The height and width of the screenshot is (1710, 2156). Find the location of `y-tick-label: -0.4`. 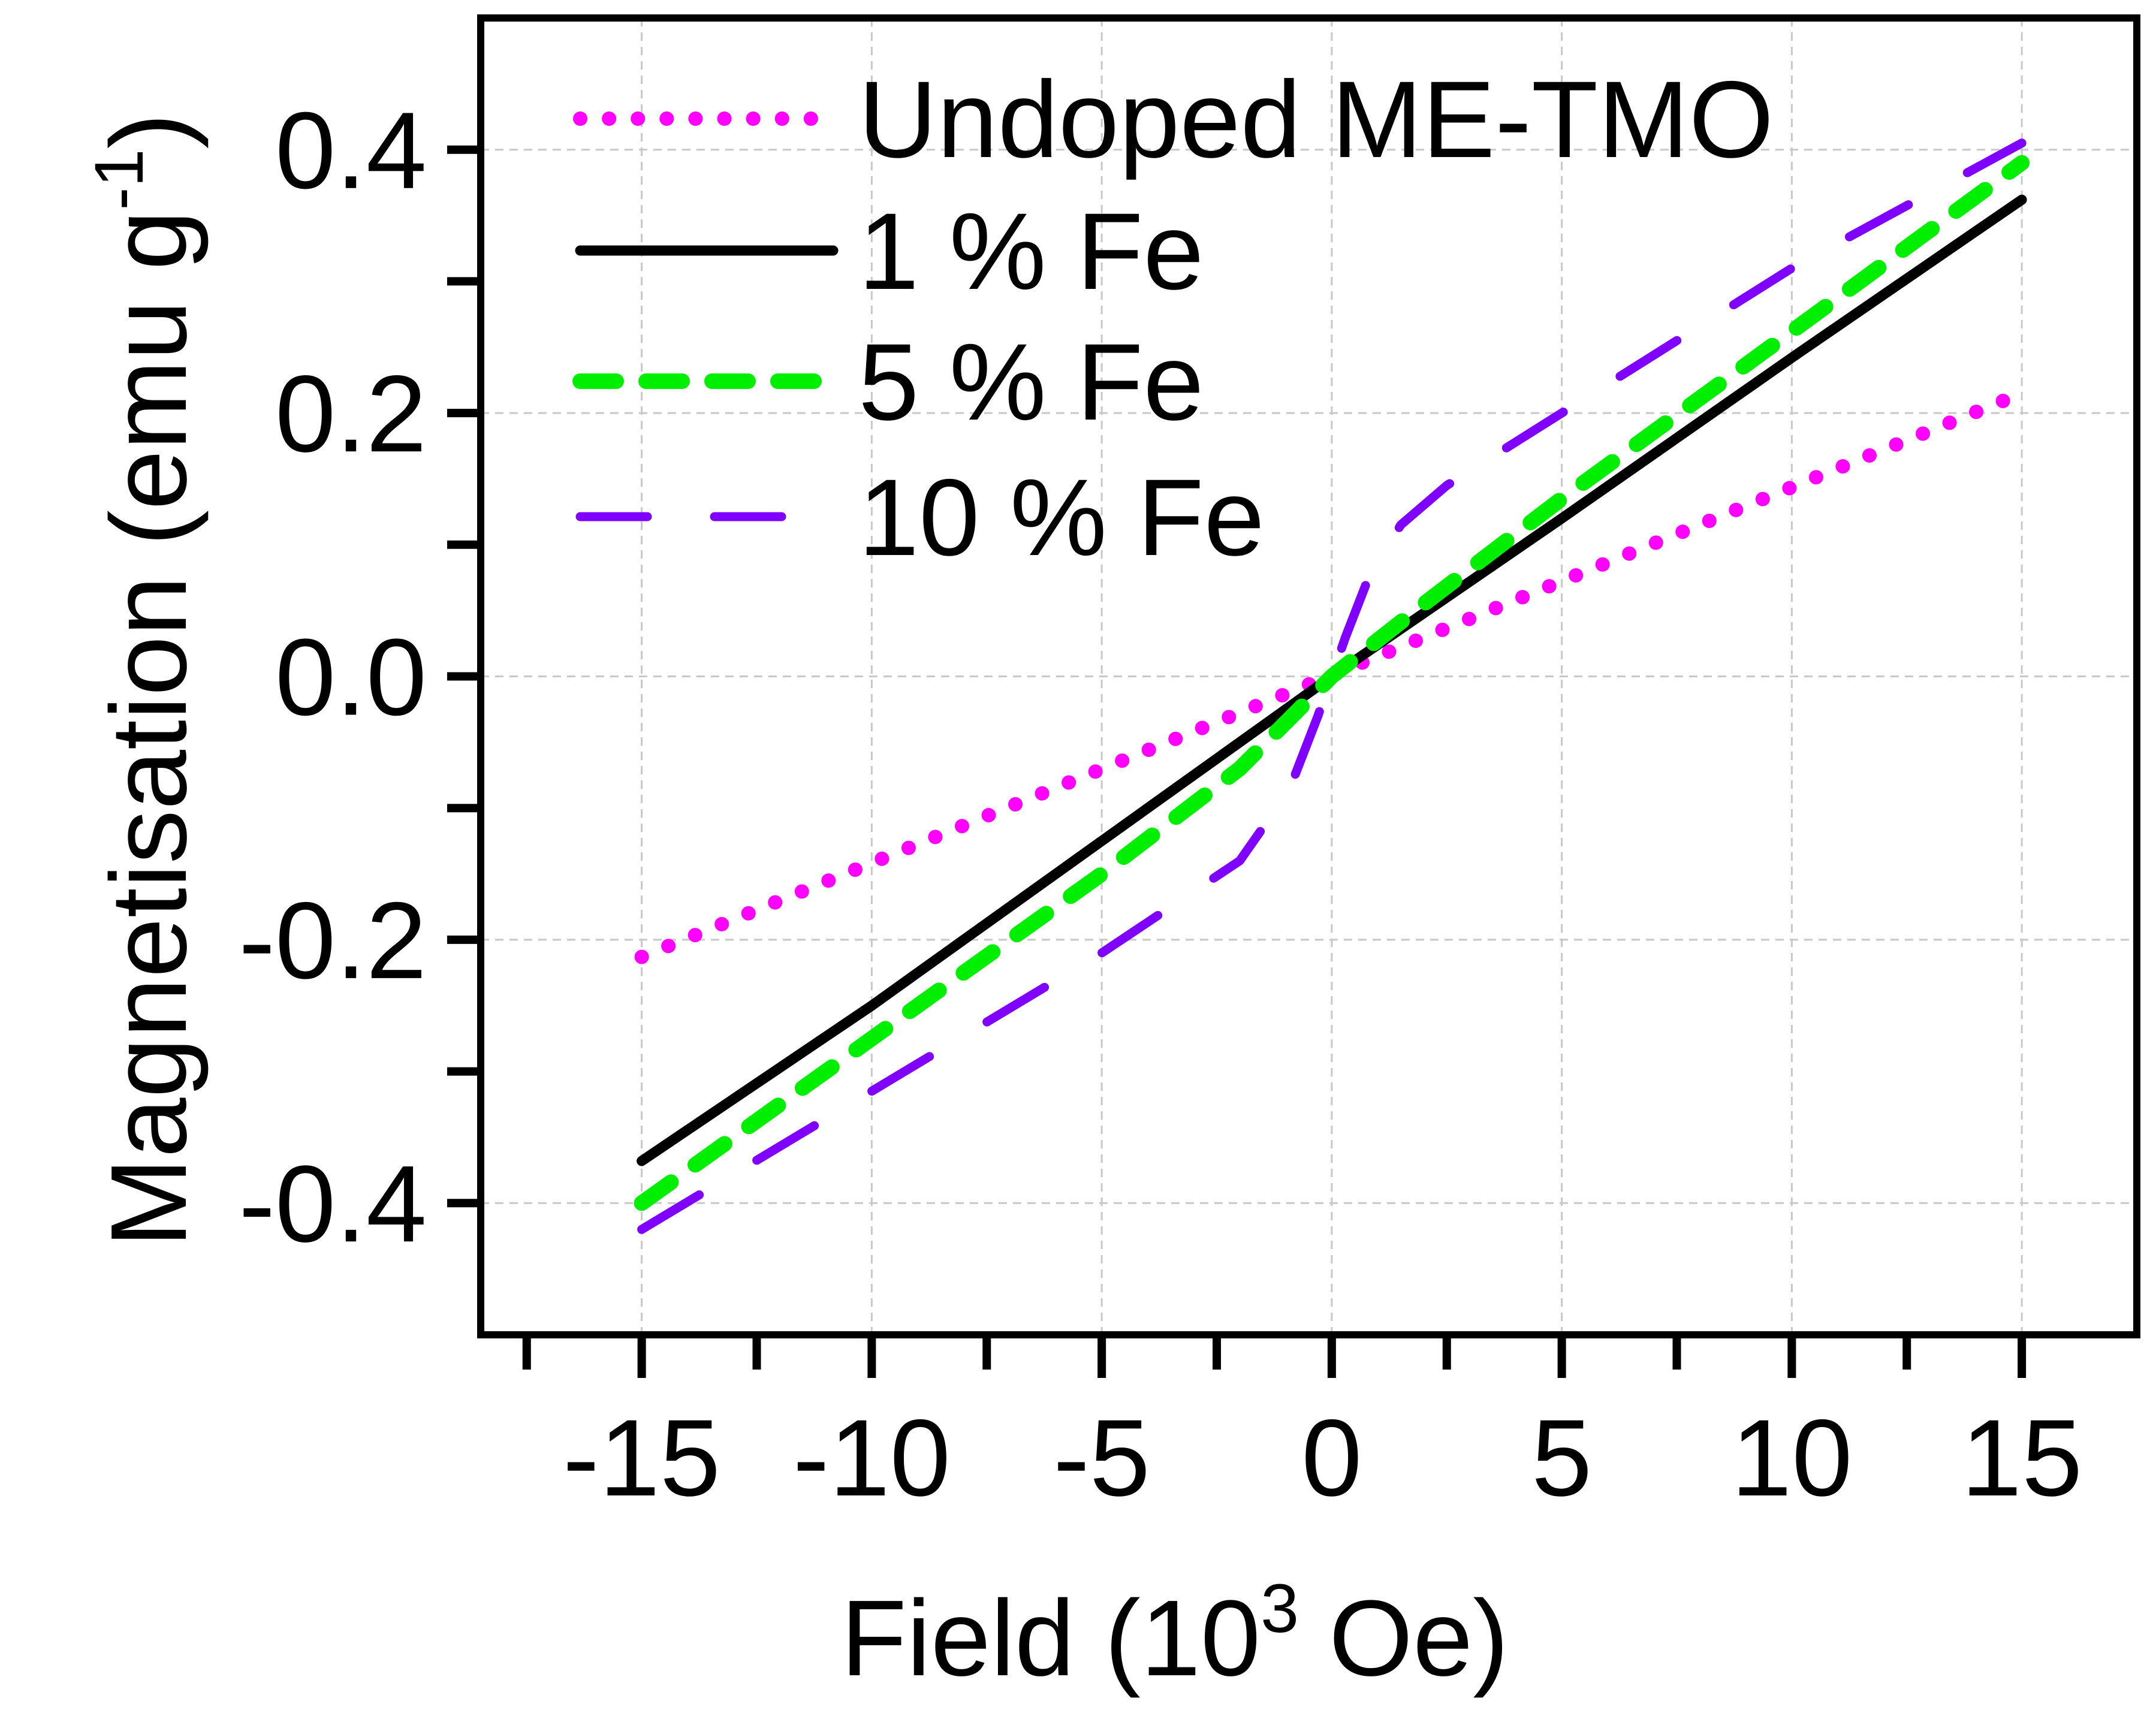

y-tick-label: -0.4 is located at coordinates (333, 1204).